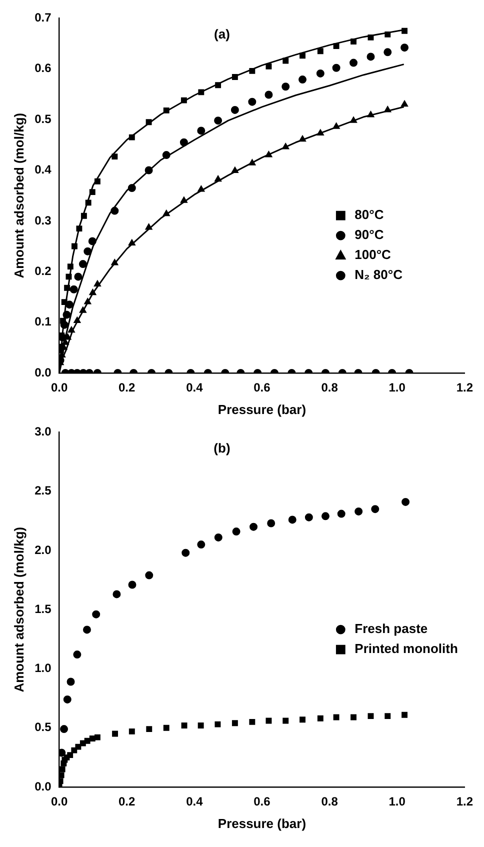  Describe the element at coordinates (262, 387) in the screenshot. I see `x-tick-label: 0.6` at that location.